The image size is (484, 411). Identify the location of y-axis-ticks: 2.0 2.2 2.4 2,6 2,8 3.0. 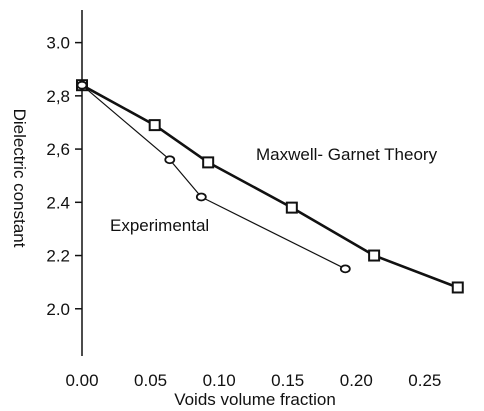
(64, 176).